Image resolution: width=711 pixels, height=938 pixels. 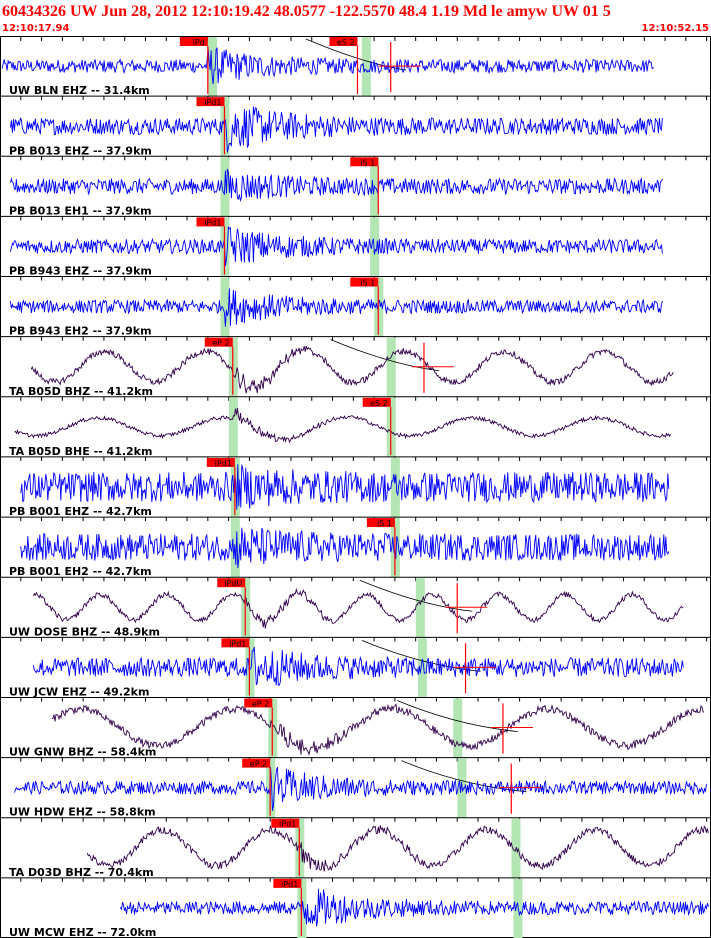 I want to click on station-label: UW BLN EHZ -- 31.4km, so click(x=79, y=90).